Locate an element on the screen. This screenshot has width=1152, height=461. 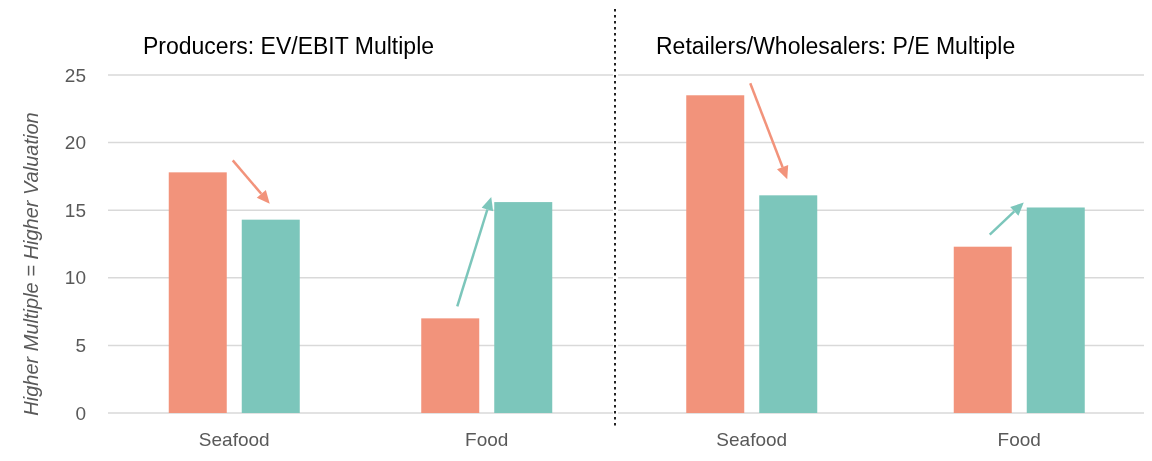
y-tick-label: 20 is located at coordinates (75, 143).